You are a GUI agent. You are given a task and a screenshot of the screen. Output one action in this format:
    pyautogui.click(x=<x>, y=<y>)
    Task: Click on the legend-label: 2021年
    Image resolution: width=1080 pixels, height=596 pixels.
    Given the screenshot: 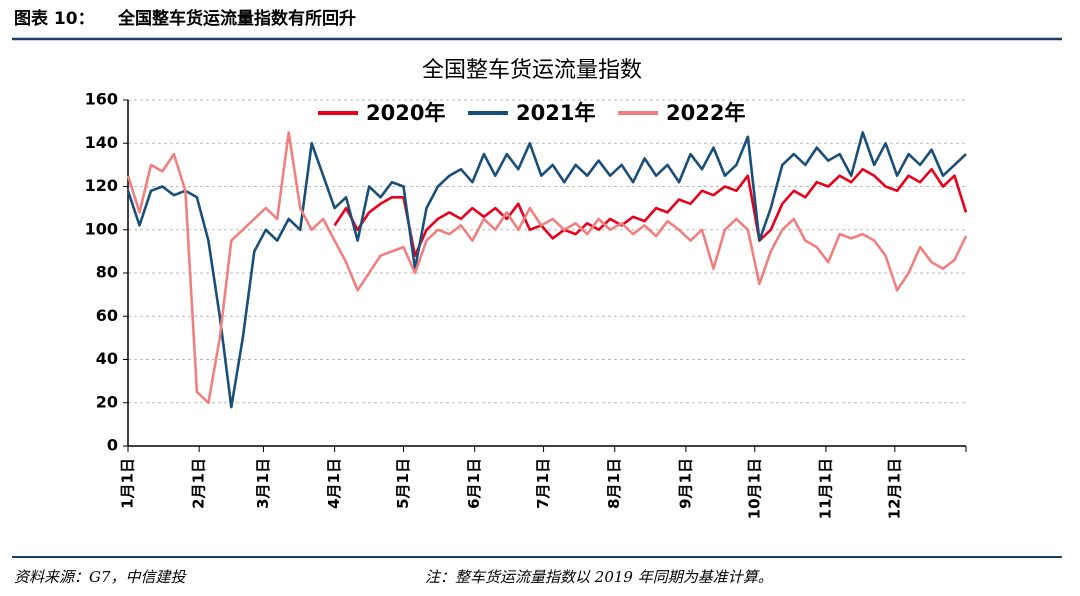 What is the action you would take?
    pyautogui.click(x=555, y=113)
    